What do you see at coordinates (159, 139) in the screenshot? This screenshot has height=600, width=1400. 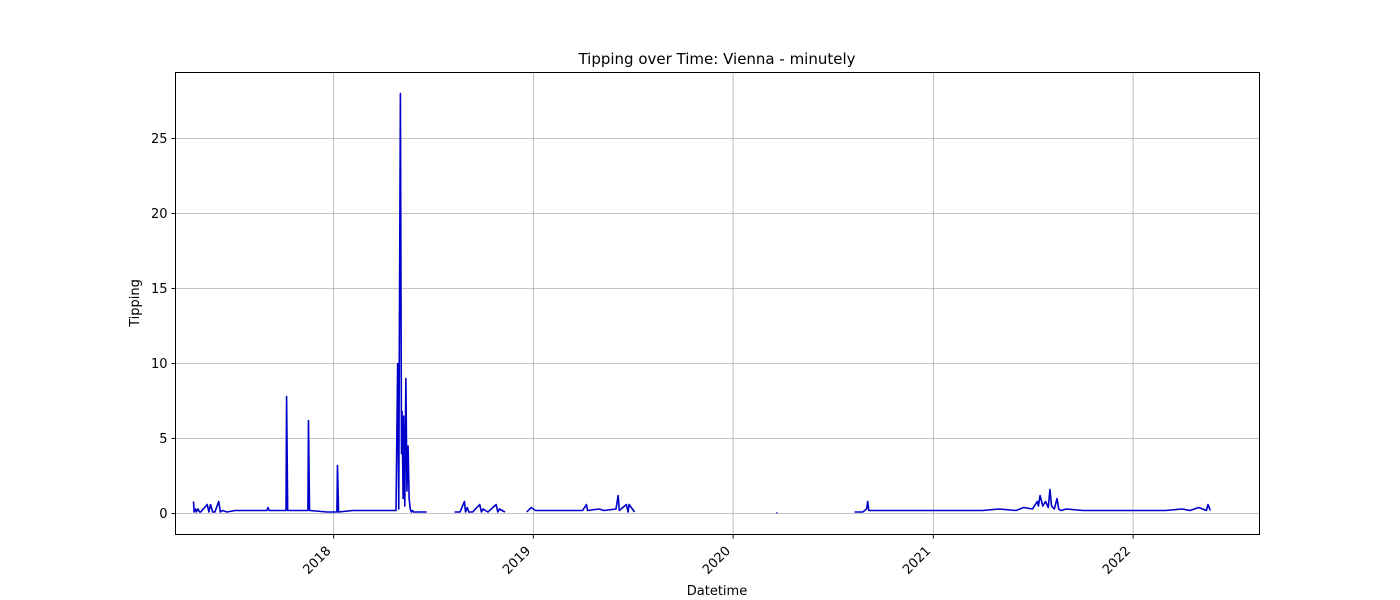 I see `y-tick-label: 25` at bounding box center [159, 139].